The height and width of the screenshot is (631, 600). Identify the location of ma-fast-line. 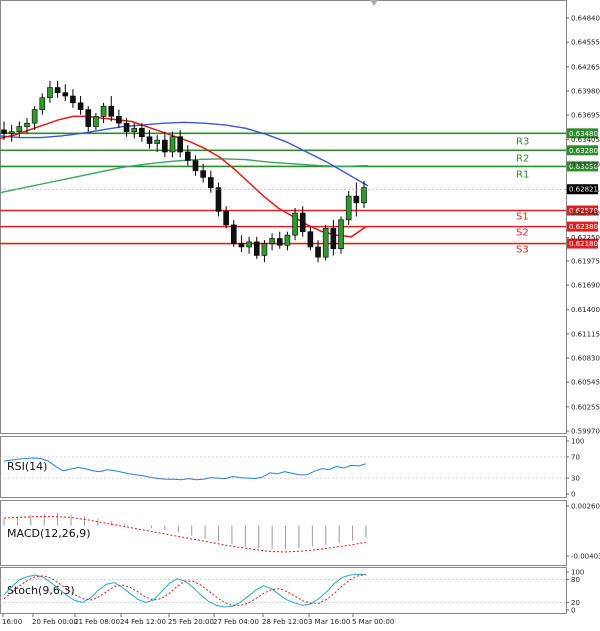
(183, 176).